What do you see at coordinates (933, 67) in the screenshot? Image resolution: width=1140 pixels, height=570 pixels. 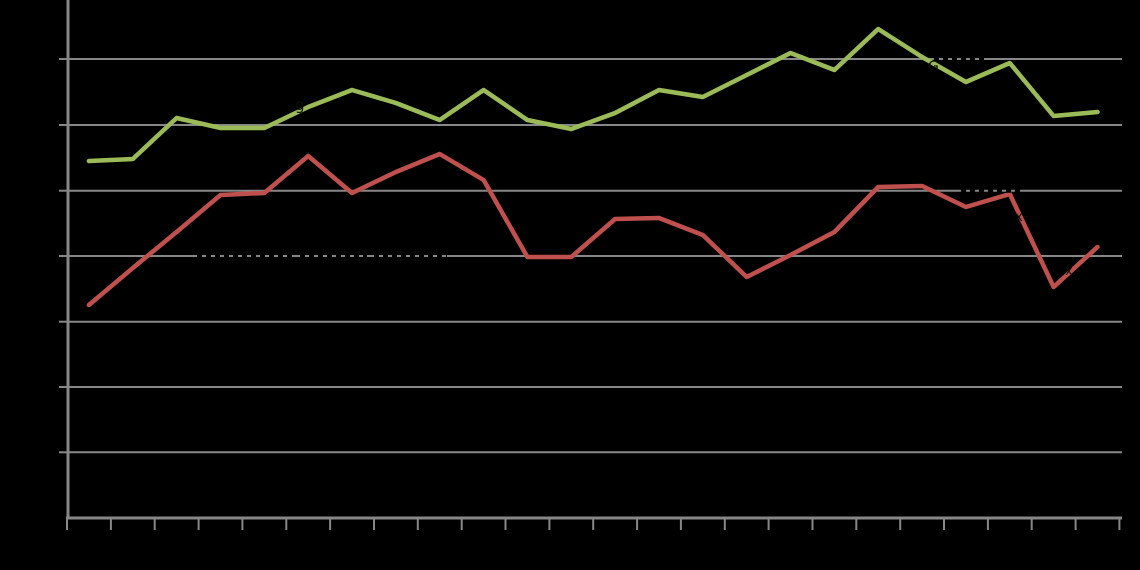 I see `hidden-label-glyph-fragment: G` at bounding box center [933, 67].